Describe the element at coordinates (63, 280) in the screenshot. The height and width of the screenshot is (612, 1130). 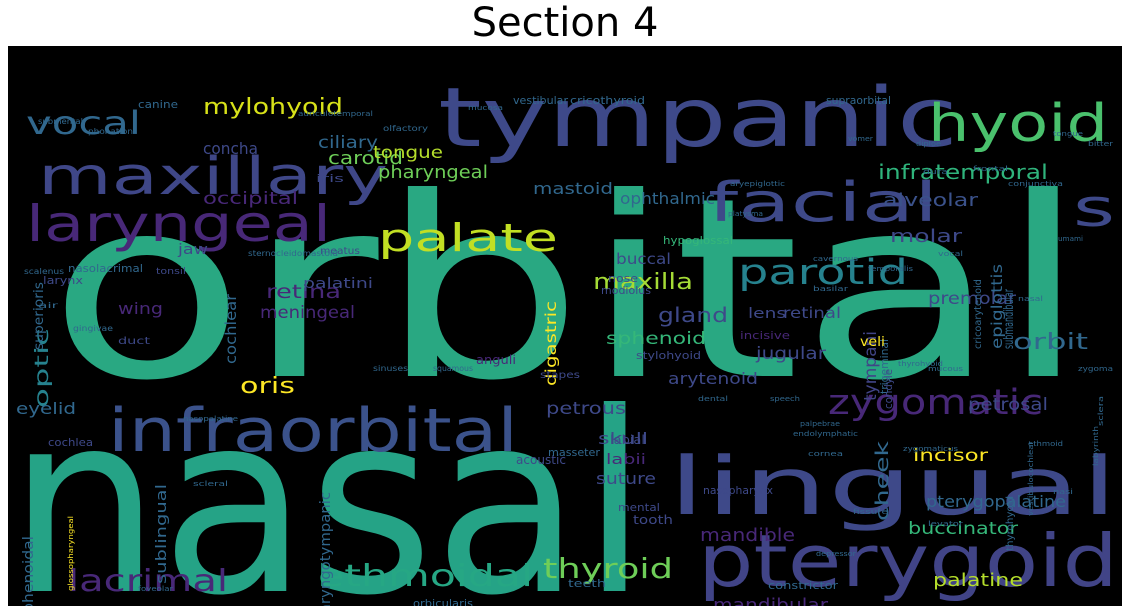
I see `word-larynx: larynx` at that location.